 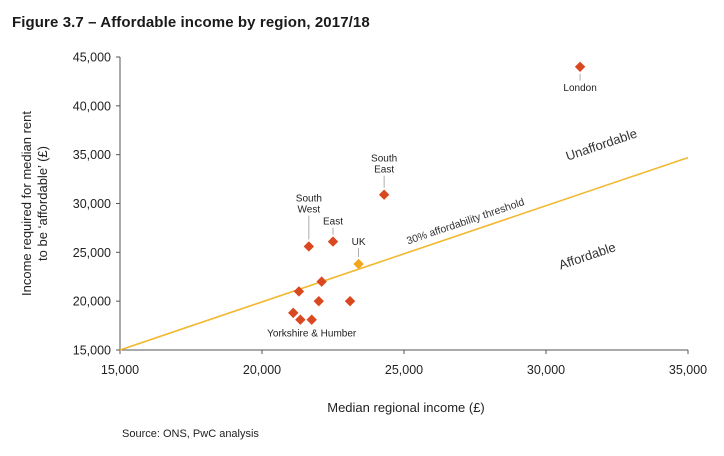 What do you see at coordinates (92, 302) in the screenshot?
I see `y-tick-label: 20,000` at bounding box center [92, 302].